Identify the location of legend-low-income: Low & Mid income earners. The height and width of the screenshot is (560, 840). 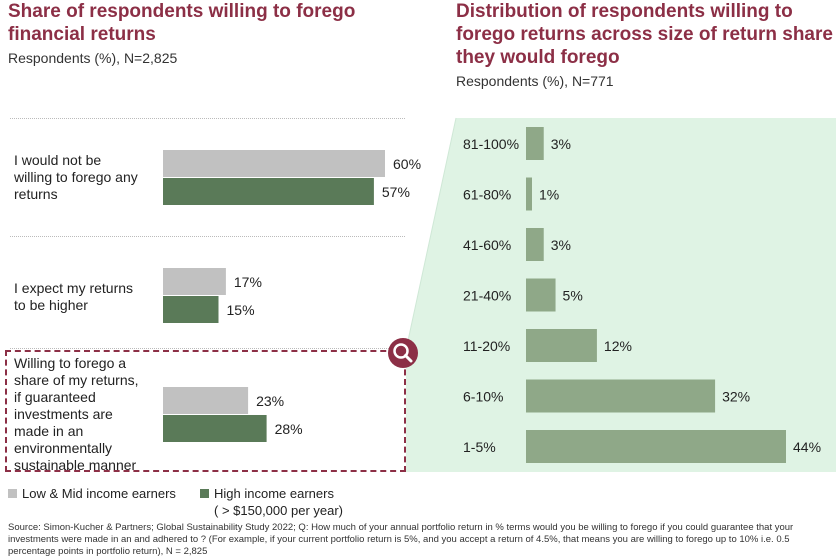
(92, 493).